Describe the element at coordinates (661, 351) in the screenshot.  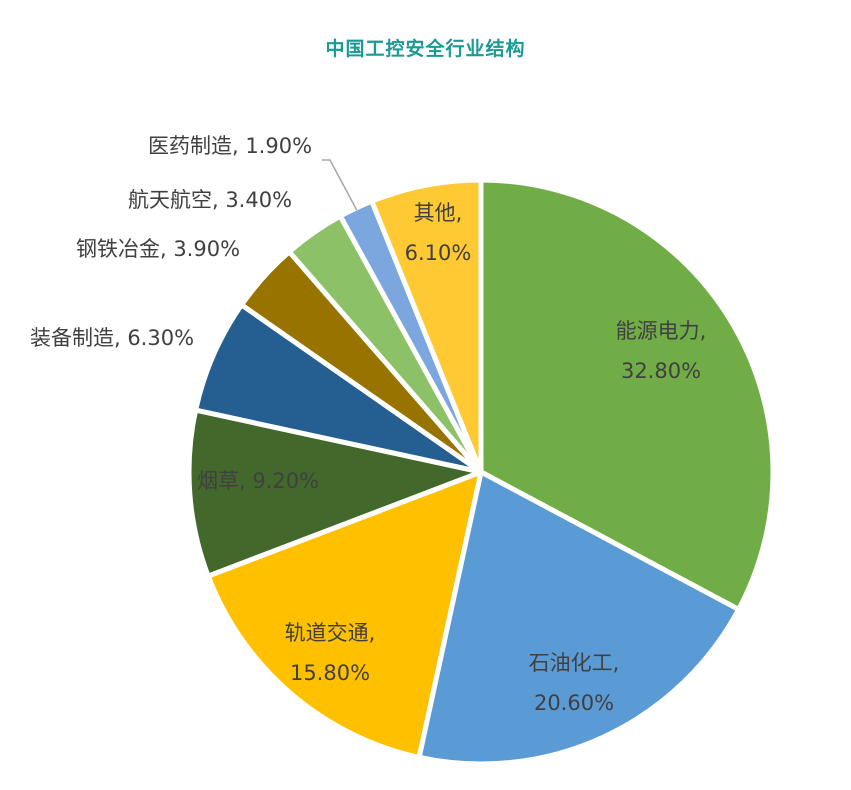
I see `data-label: 能源电力, 32.80%` at that location.